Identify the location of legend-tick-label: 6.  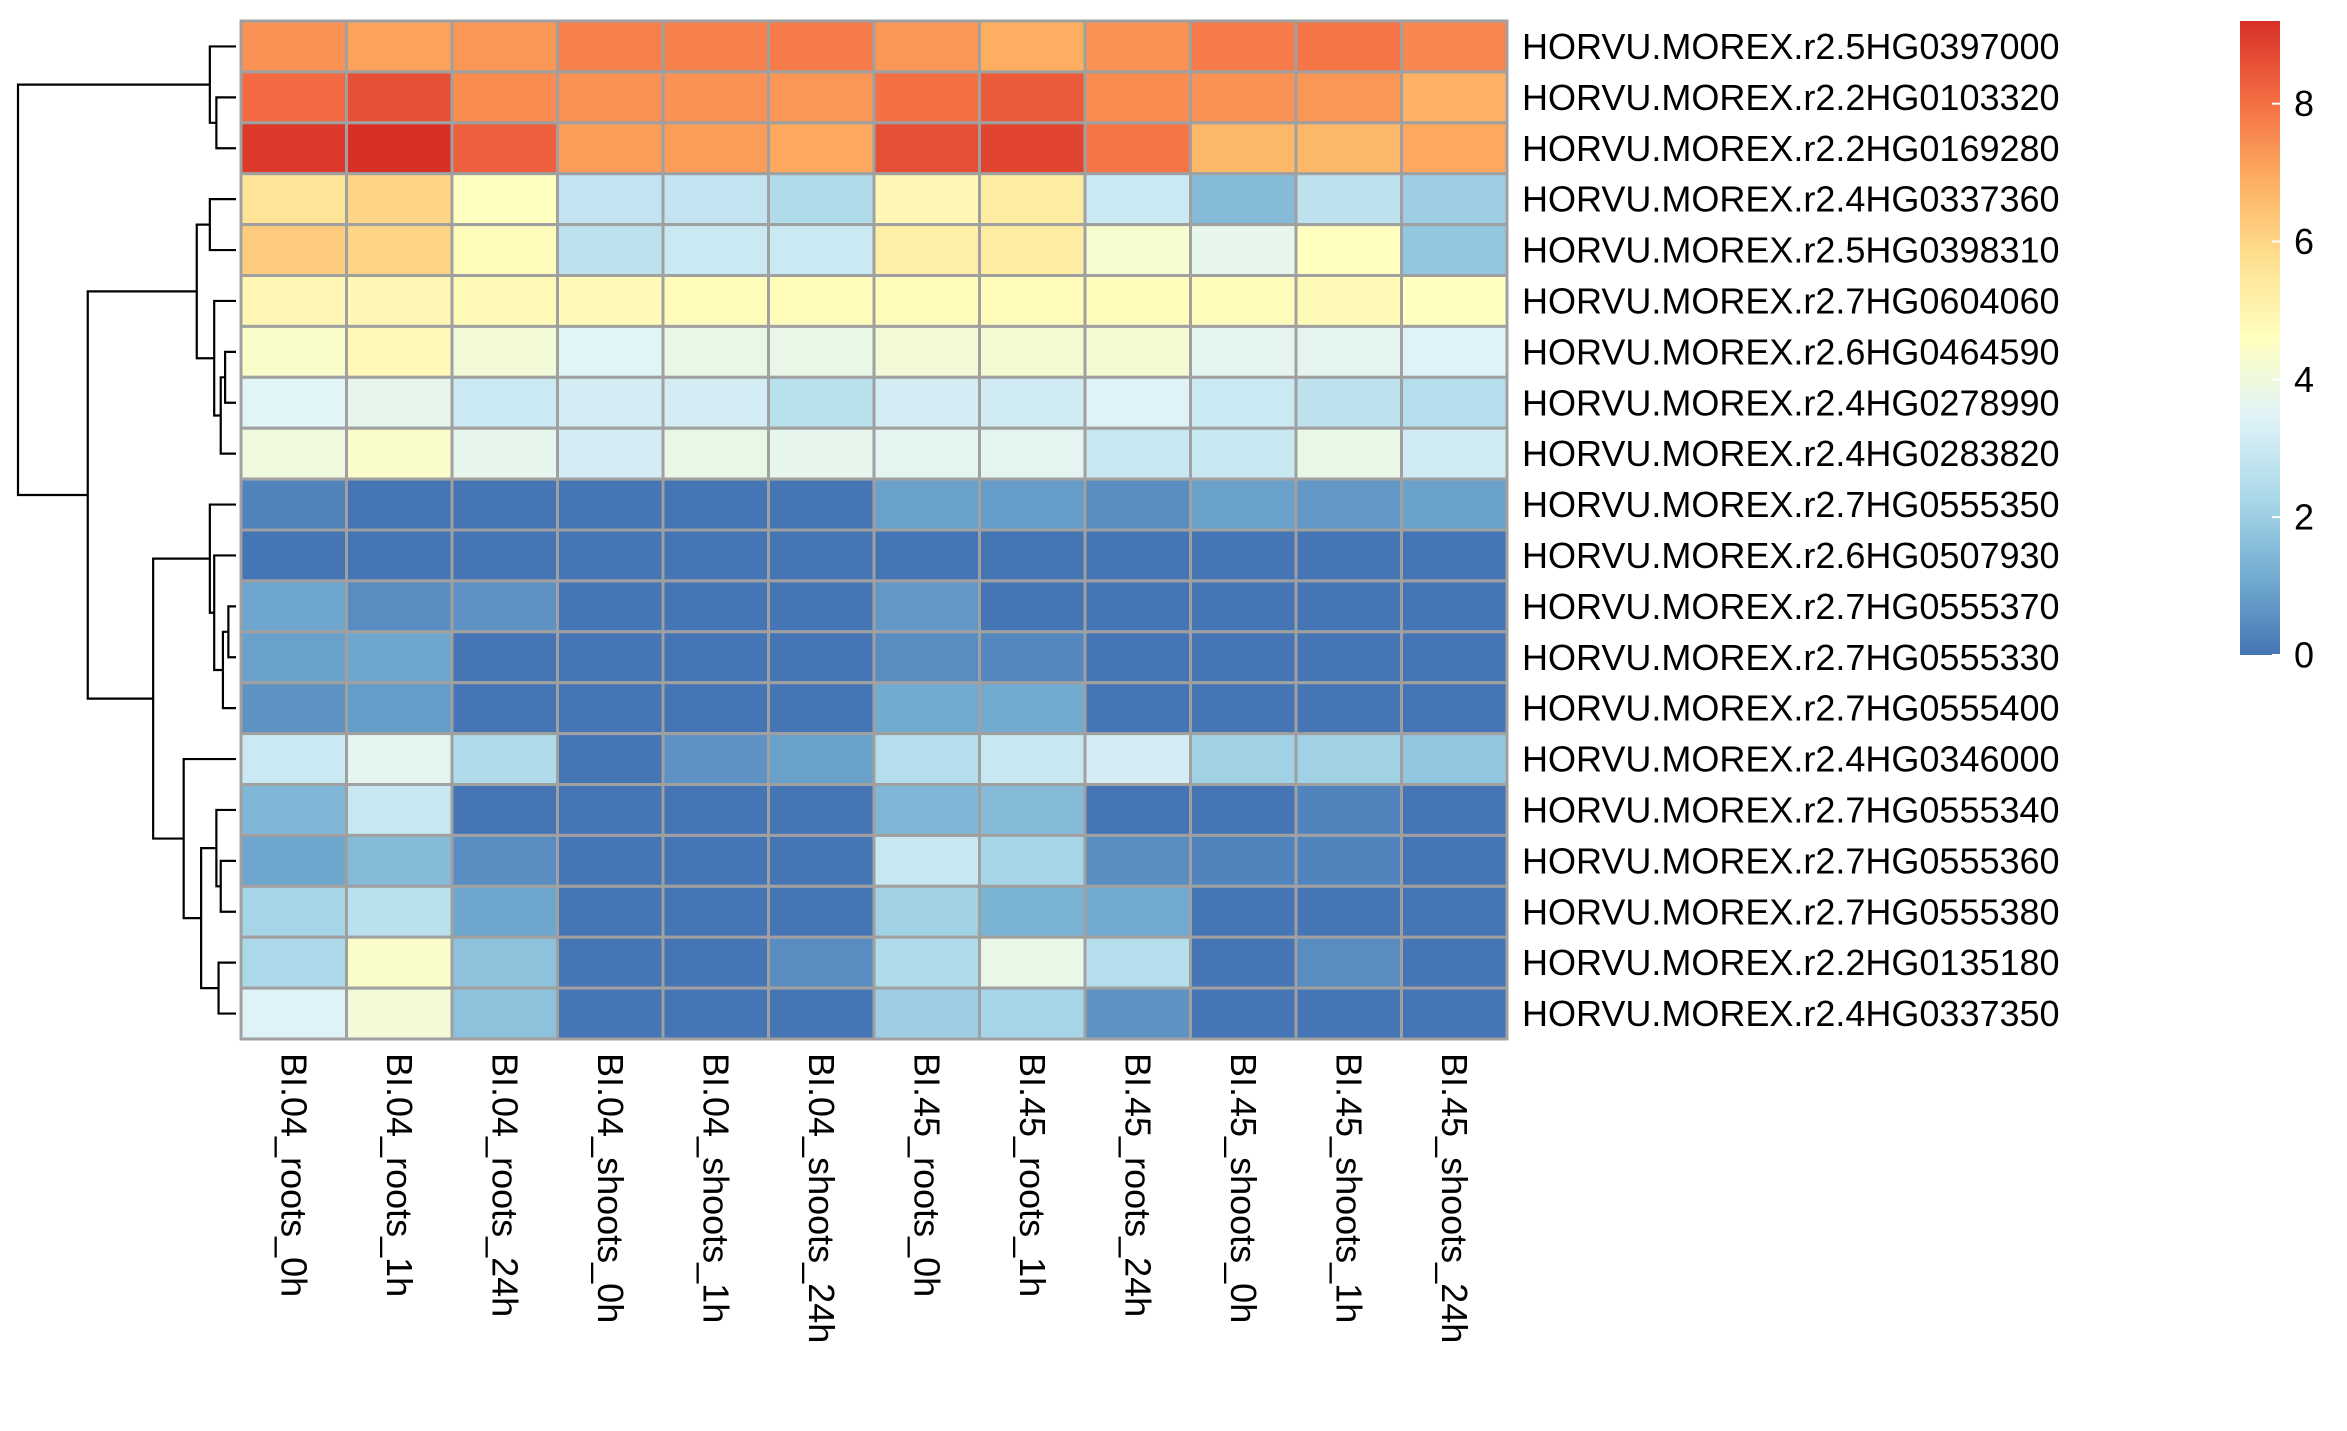
(2304, 241).